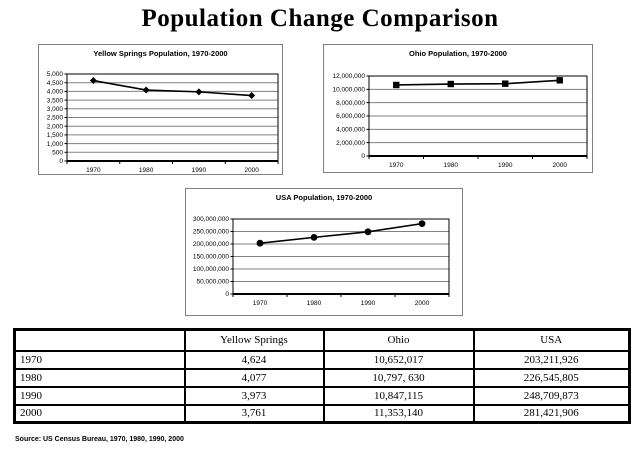 This screenshot has height=455, width=640. I want to click on svg-text: 2,000,000, so click(350, 143).